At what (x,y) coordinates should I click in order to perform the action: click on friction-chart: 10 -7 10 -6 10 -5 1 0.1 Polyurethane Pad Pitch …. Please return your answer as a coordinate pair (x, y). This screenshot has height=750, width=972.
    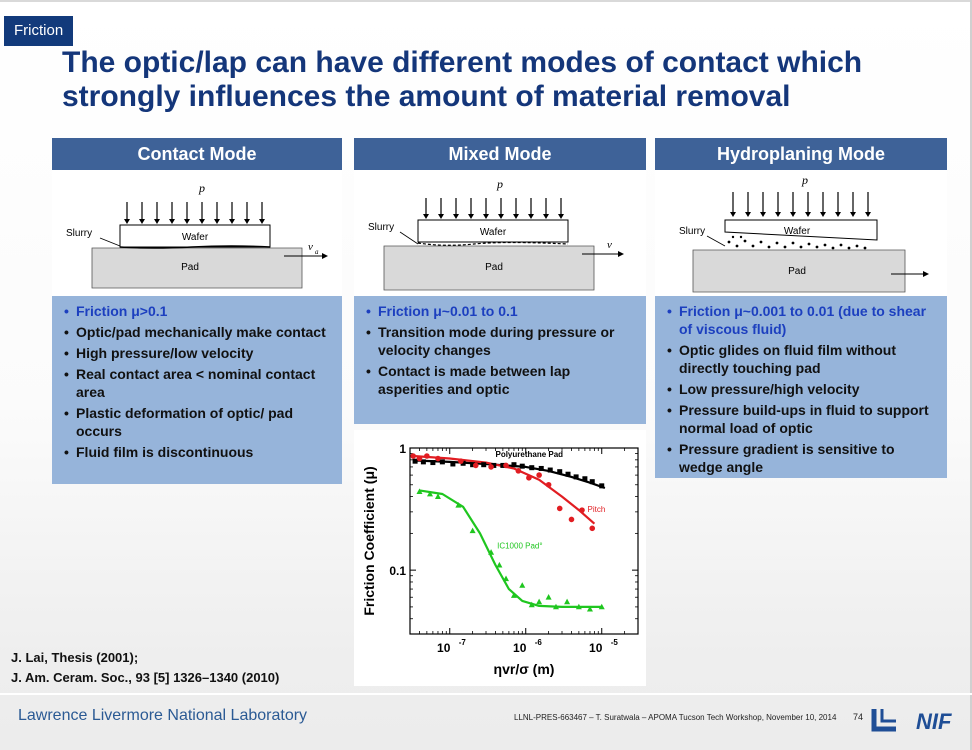
    Looking at the image, I should click on (500, 558).